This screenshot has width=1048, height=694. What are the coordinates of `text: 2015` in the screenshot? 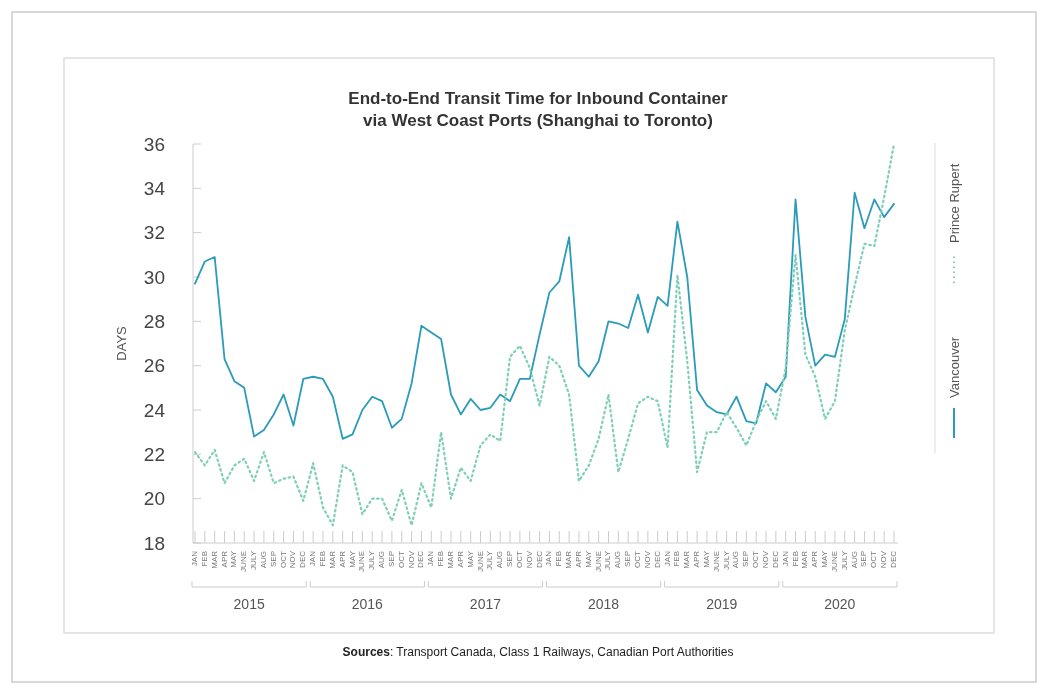 It's located at (249, 604).